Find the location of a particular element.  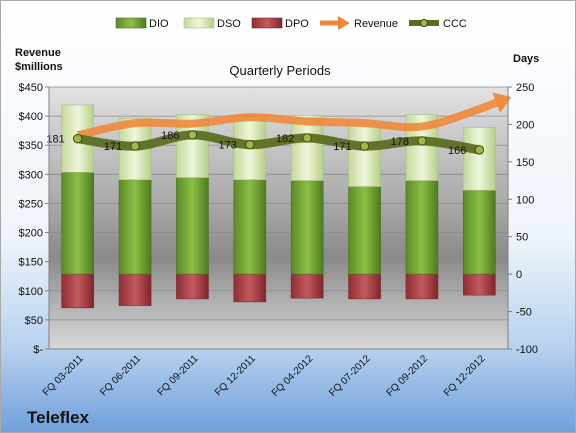

ccc-data-label: 182 is located at coordinates (285, 139).